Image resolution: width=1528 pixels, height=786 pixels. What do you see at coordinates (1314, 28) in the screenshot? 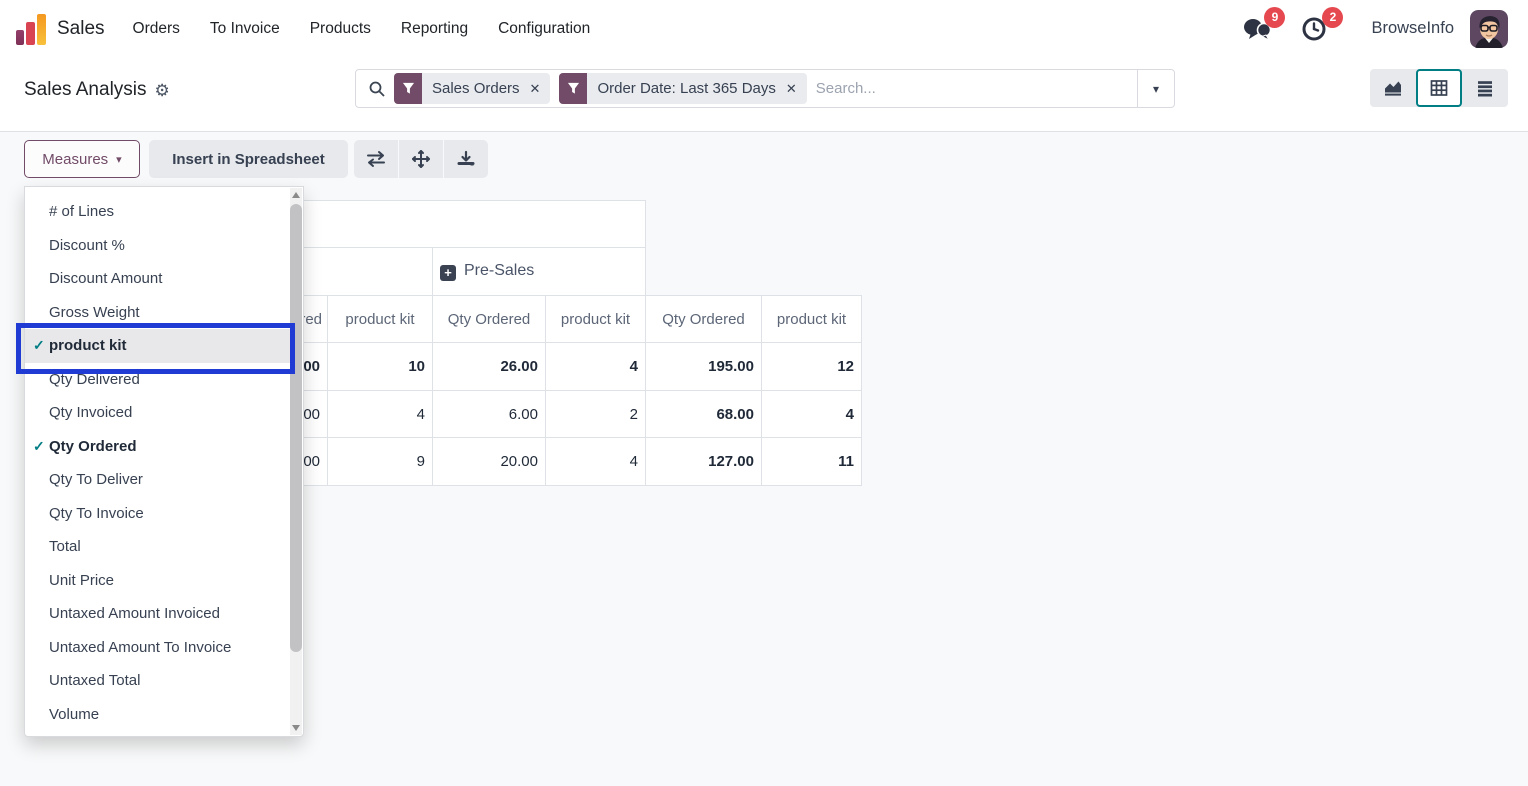
I see `clock-icon` at bounding box center [1314, 28].